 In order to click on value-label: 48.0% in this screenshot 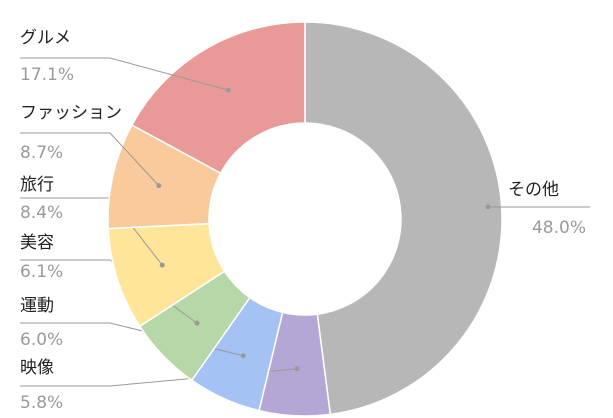, I will do `click(559, 228)`.